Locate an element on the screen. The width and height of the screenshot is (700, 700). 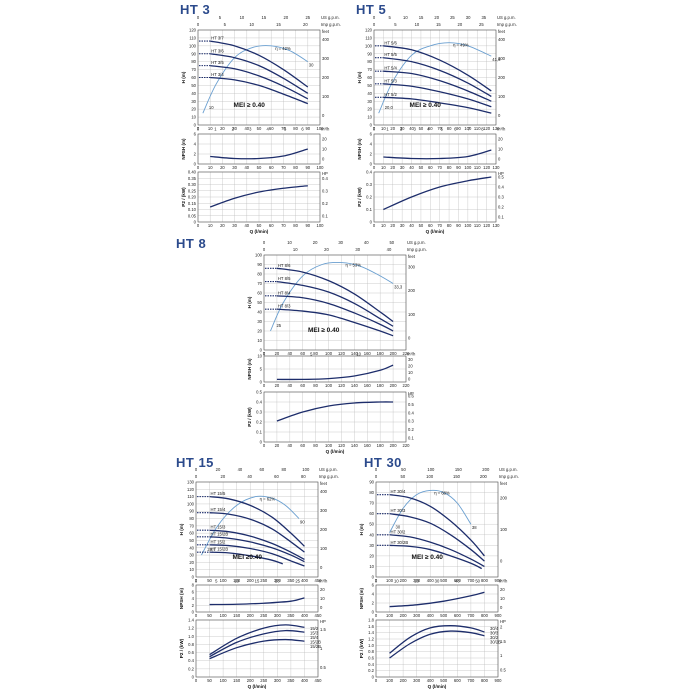
power-xtick: 70 is located at coordinates (283, 225).